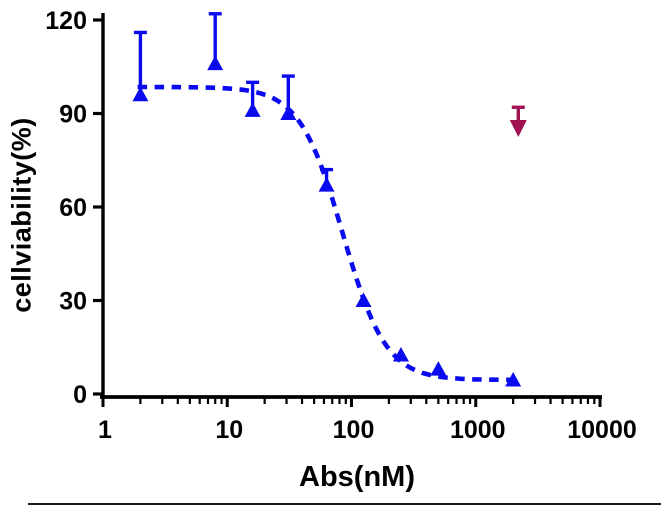 The image size is (661, 505). I want to click on y-tick-label: 120, so click(66, 21).